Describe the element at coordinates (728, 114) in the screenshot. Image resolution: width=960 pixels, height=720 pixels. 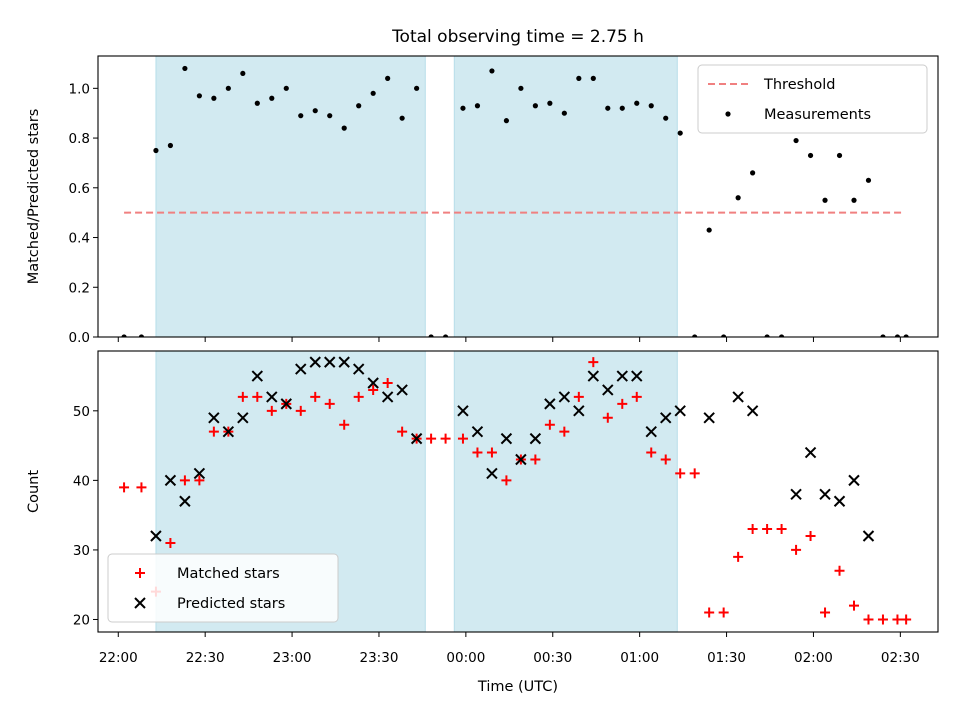
I see `legend-measurements-swatch` at that location.